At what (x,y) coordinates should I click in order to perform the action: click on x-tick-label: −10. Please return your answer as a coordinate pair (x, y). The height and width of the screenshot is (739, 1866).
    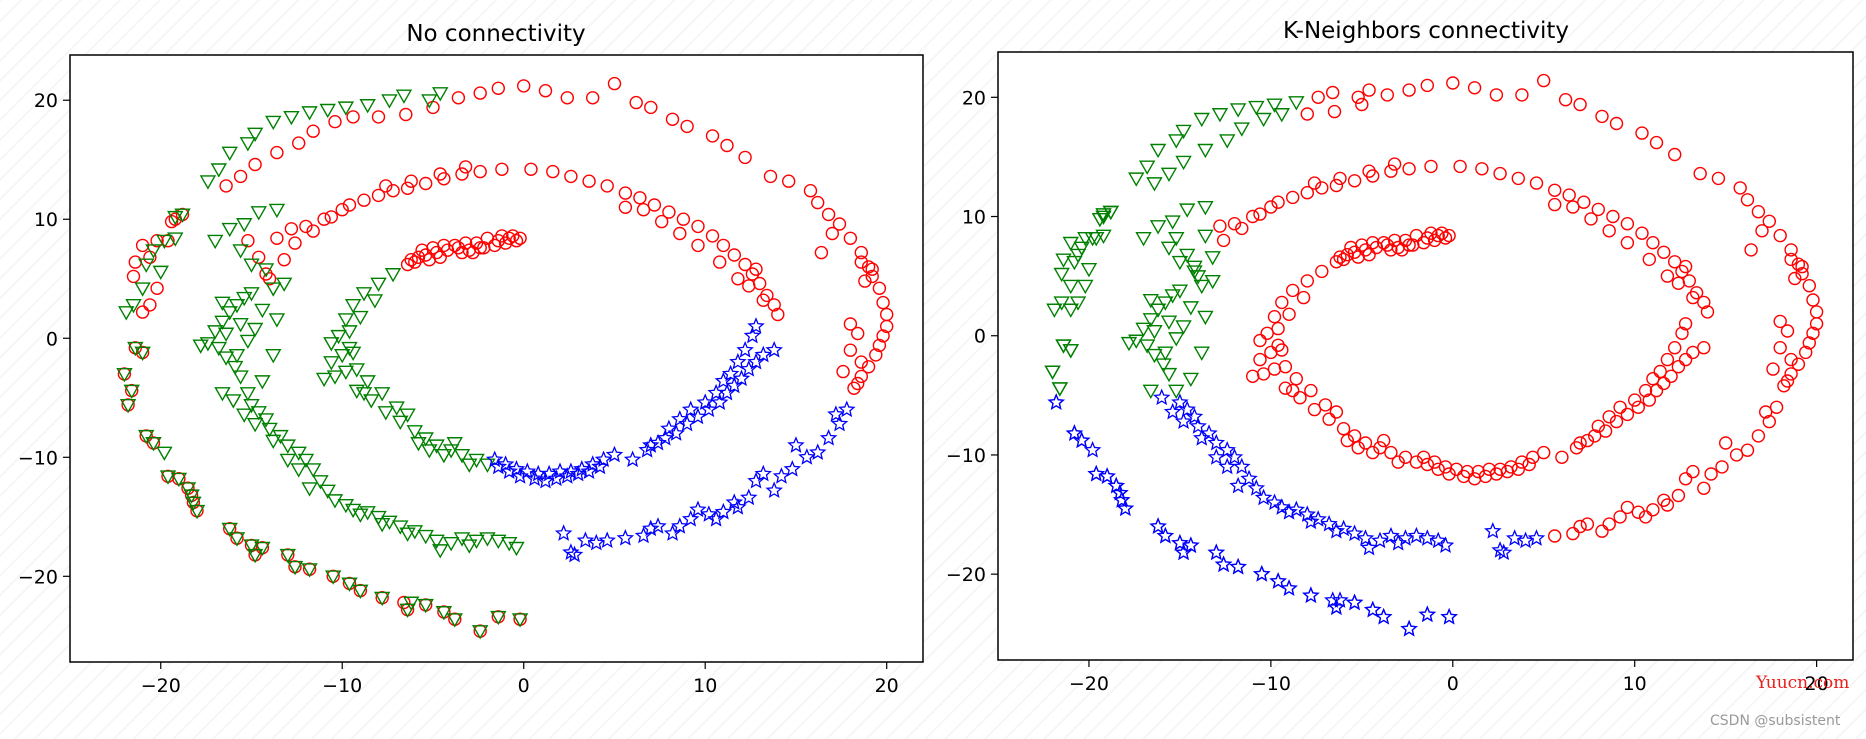
    Looking at the image, I should click on (1271, 684).